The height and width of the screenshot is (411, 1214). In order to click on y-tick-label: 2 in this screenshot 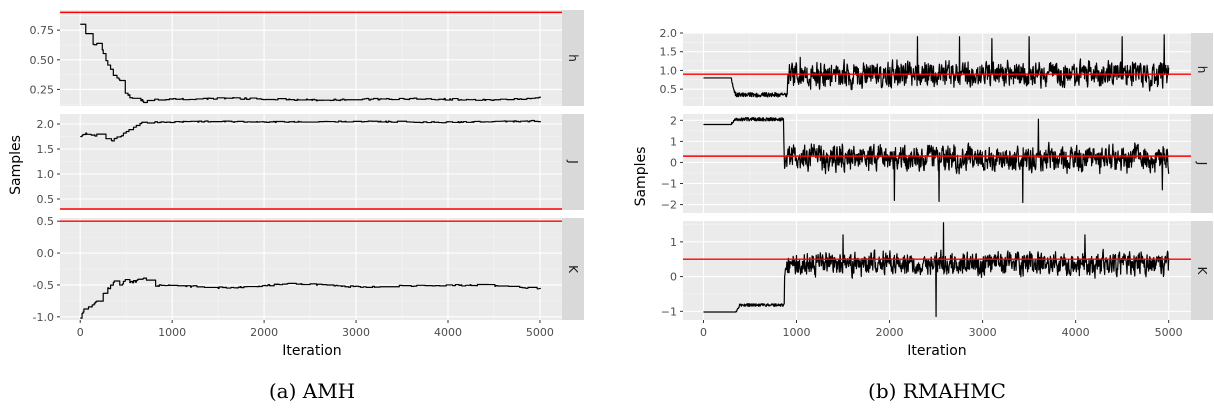, I will do `click(673, 120)`.